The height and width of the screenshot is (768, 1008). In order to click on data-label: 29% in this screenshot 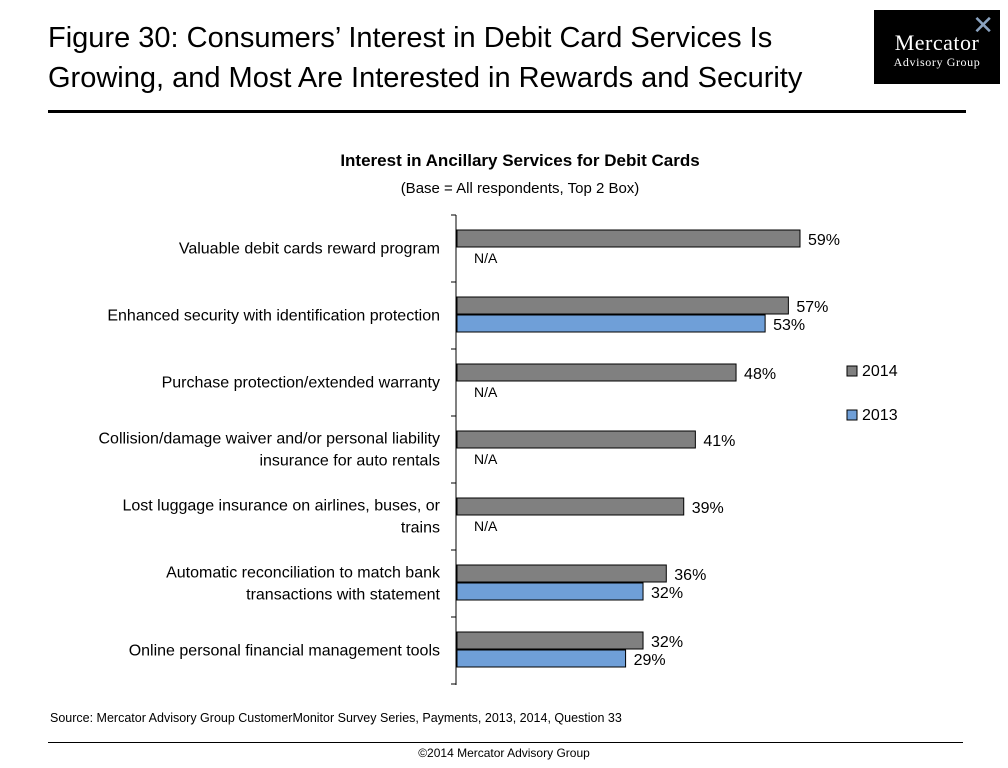, I will do `click(650, 660)`.